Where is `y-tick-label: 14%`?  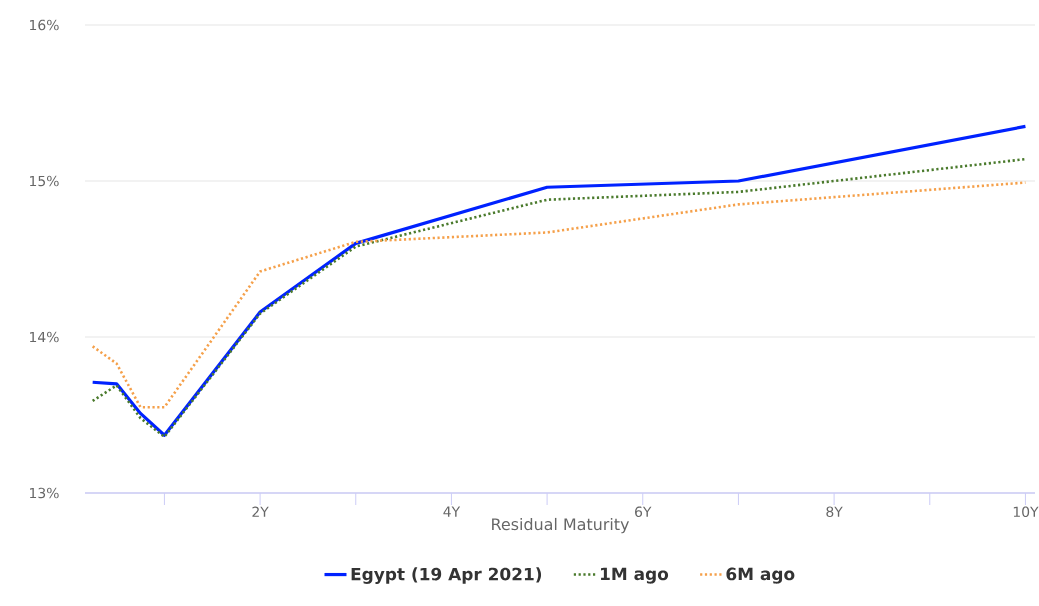 y-tick-label: 14% is located at coordinates (44, 337).